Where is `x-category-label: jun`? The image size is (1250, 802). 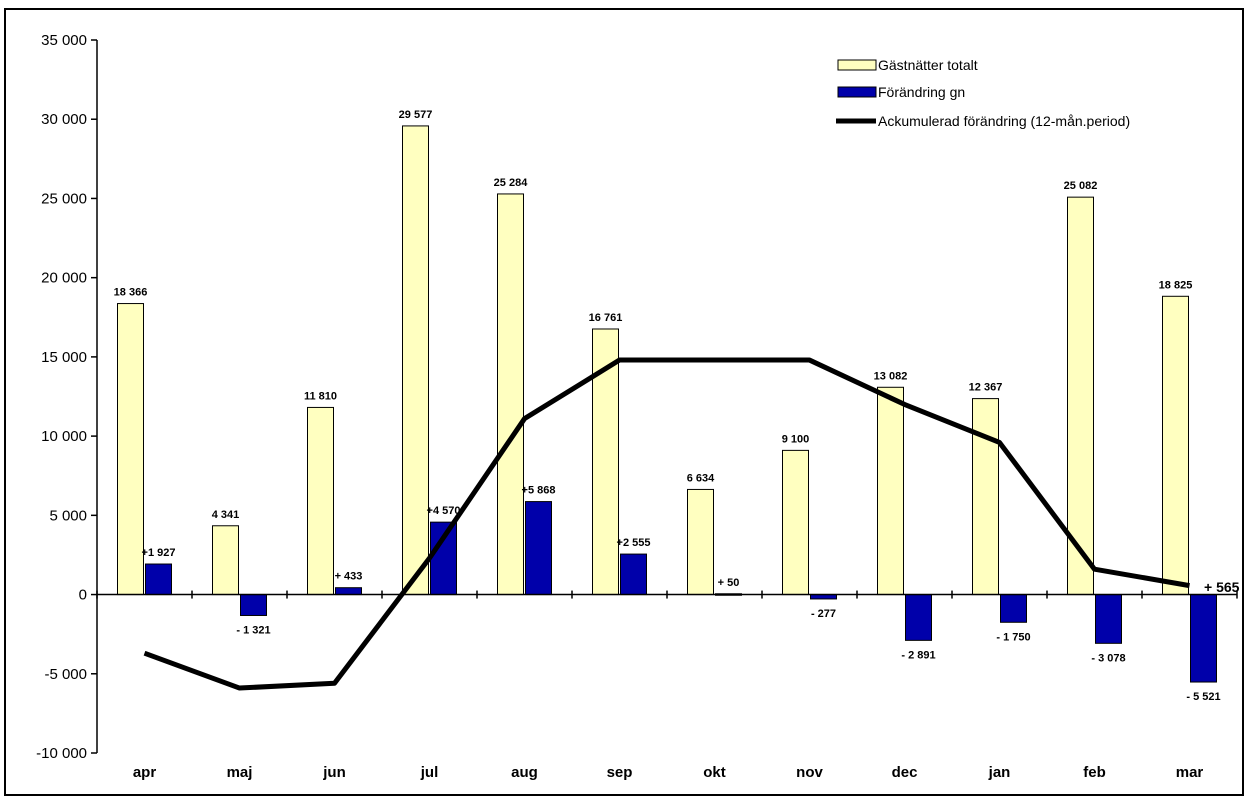
x-category-label: jun is located at coordinates (334, 772).